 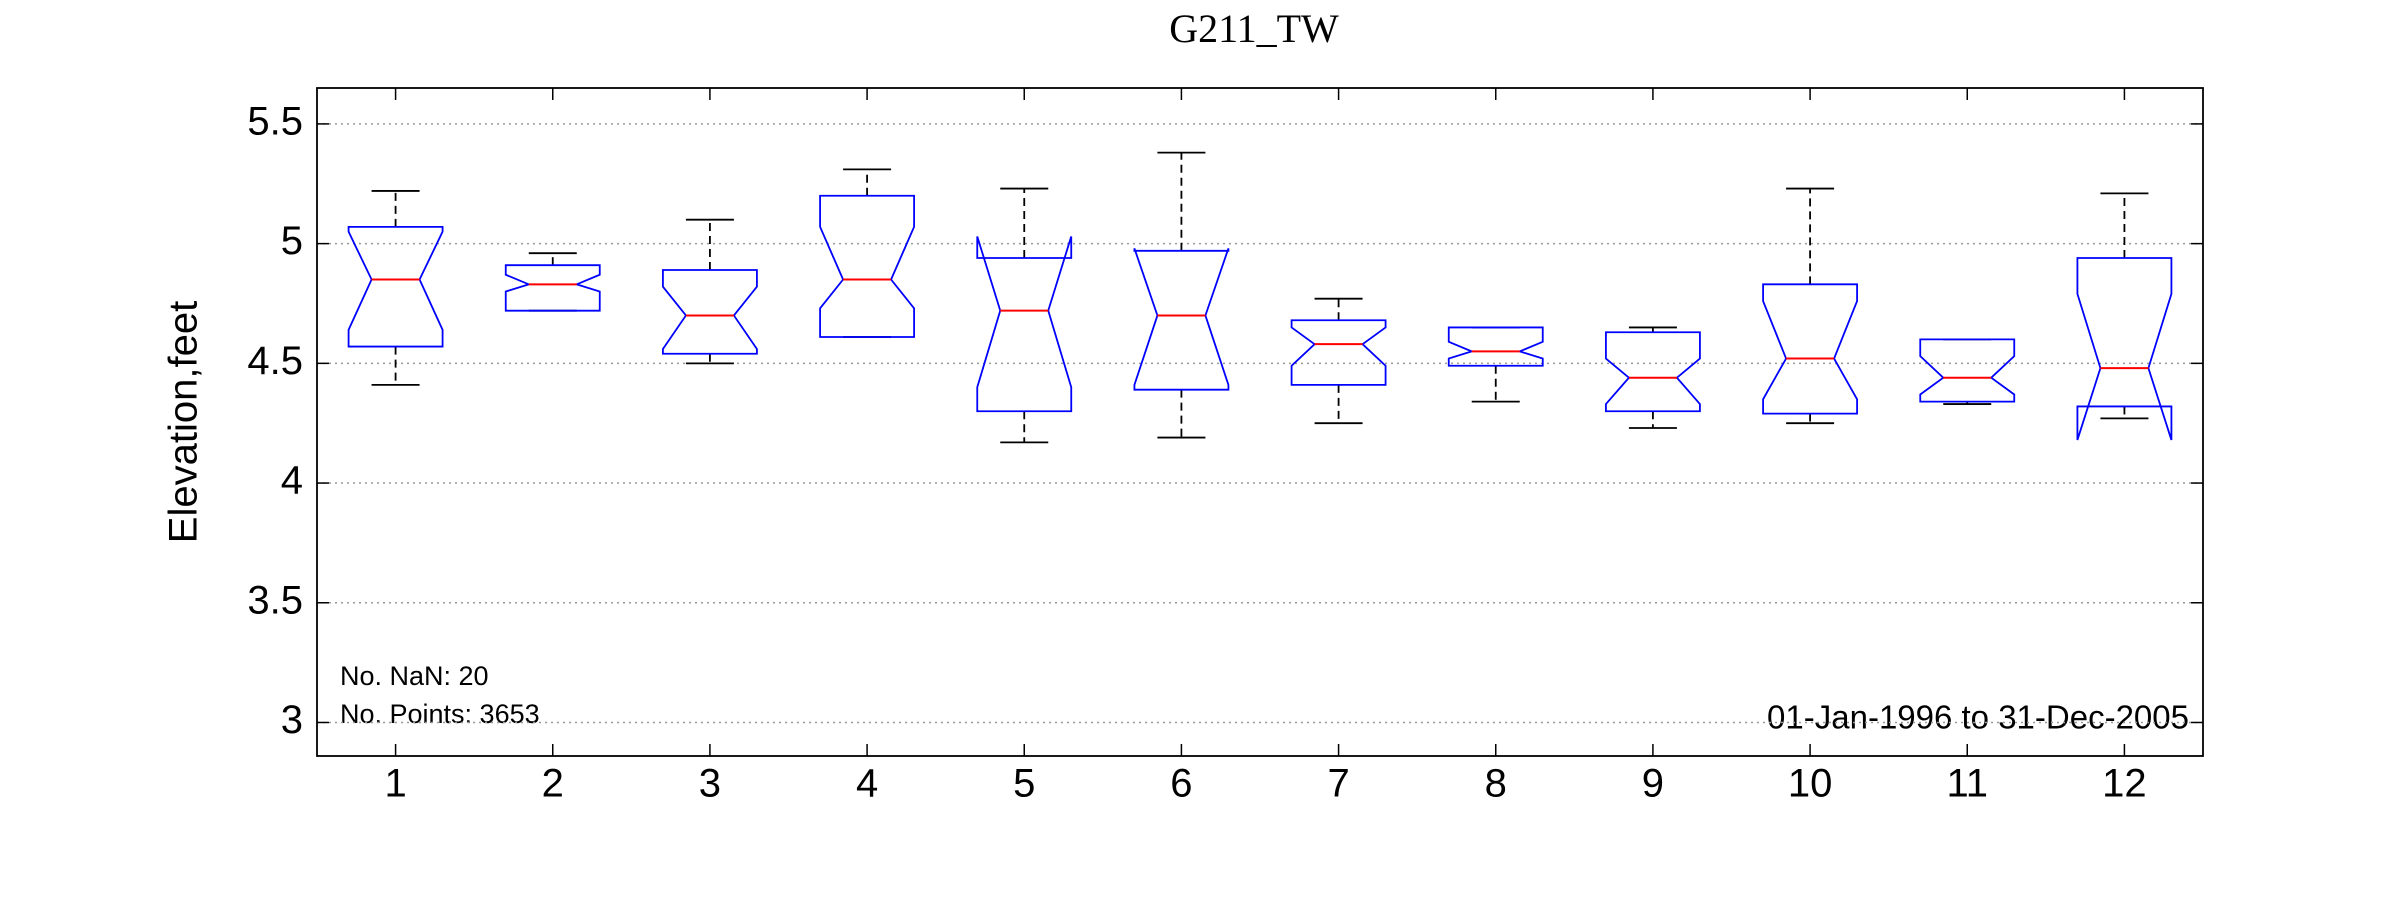 I want to click on x-tick-label: 8, so click(x=1496, y=784).